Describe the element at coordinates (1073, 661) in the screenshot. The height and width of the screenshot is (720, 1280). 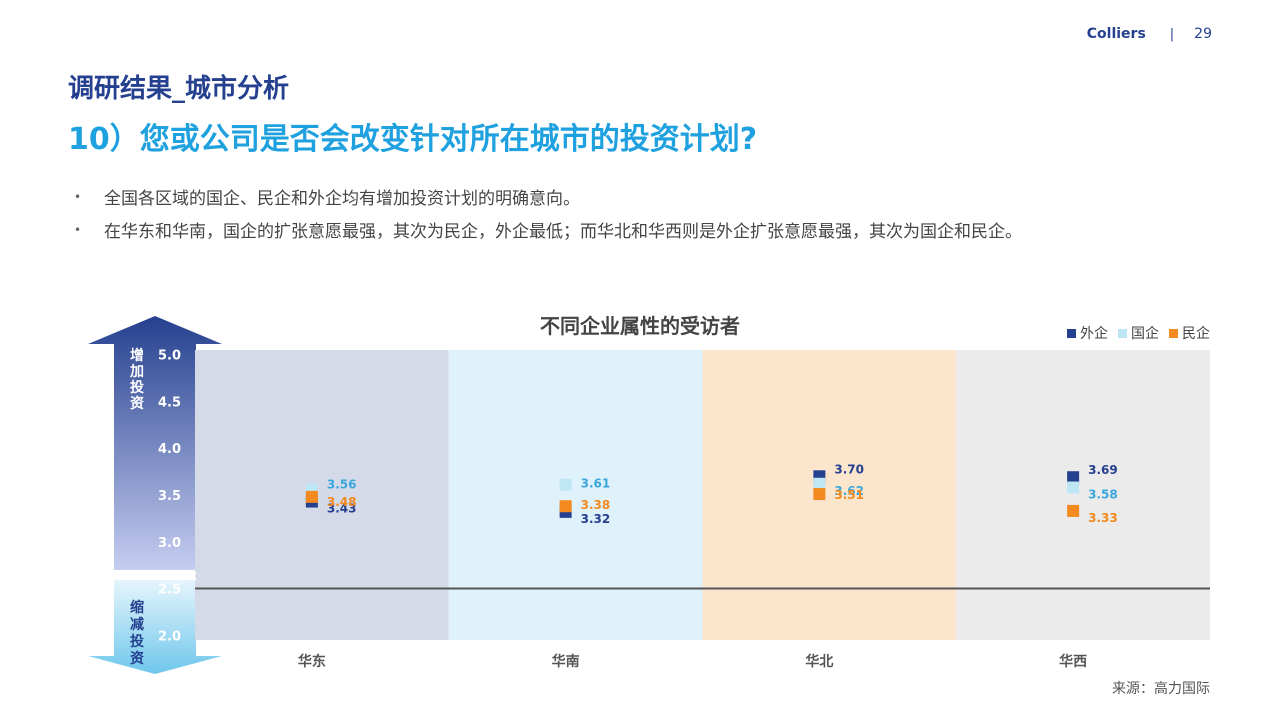
I see `x-category-label: 华西` at that location.